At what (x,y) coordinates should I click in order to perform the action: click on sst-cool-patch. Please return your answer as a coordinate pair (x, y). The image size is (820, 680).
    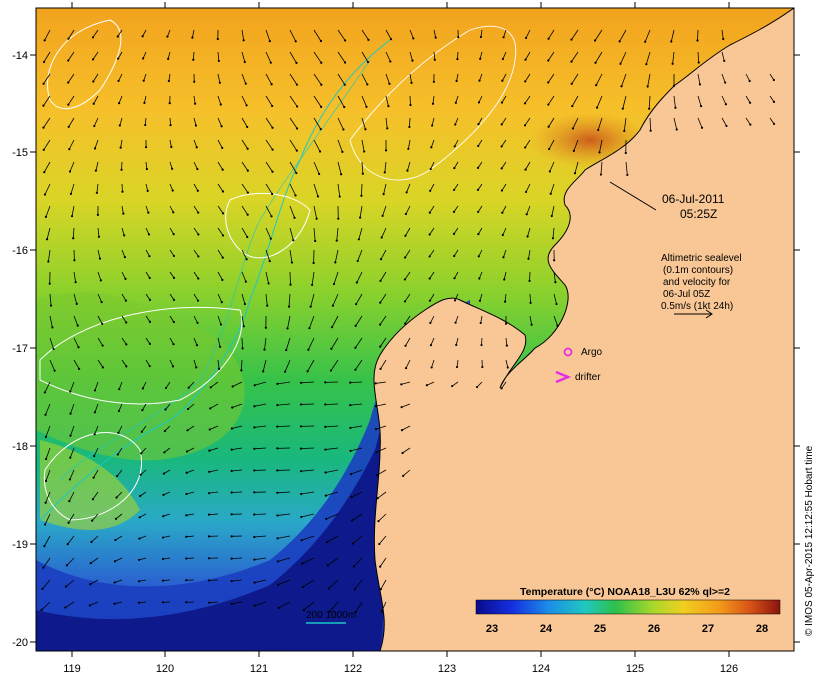
    Looking at the image, I should click on (90, 485).